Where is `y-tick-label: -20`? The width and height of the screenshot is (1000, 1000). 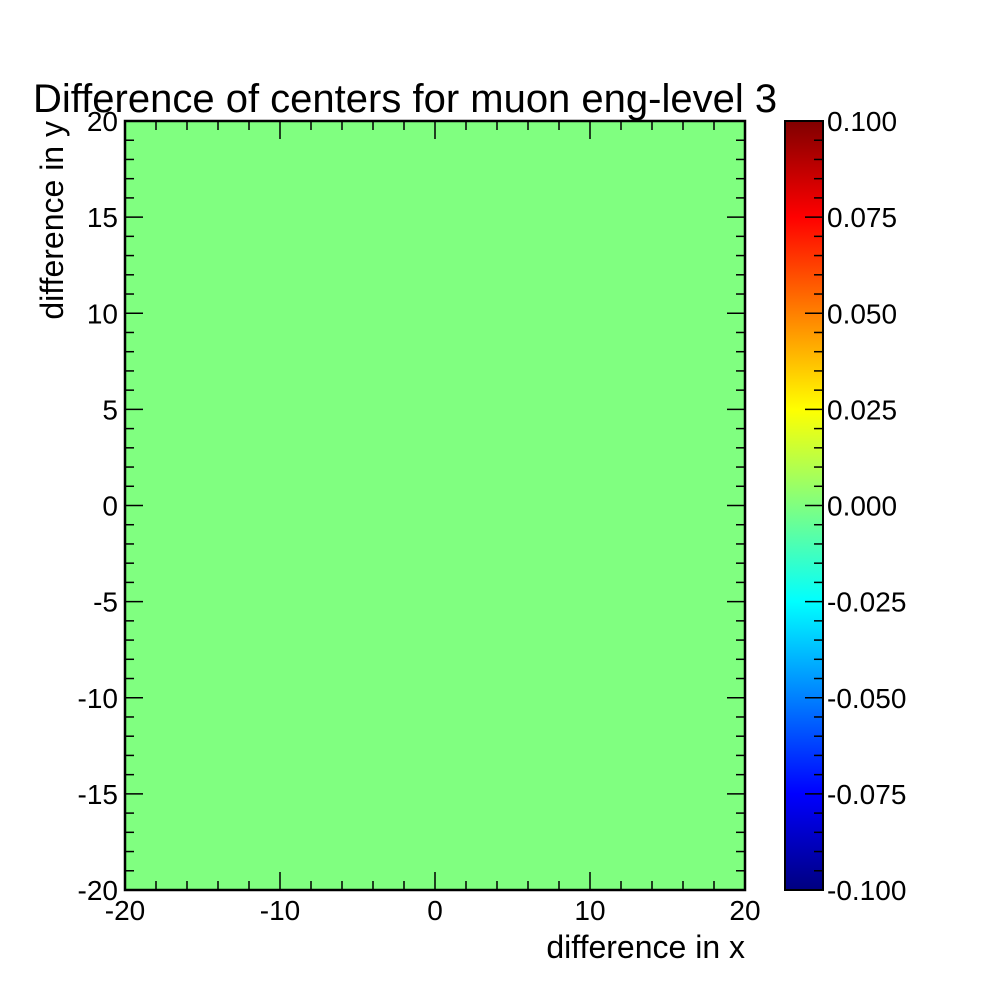 y-tick-label: -20 is located at coordinates (98, 890).